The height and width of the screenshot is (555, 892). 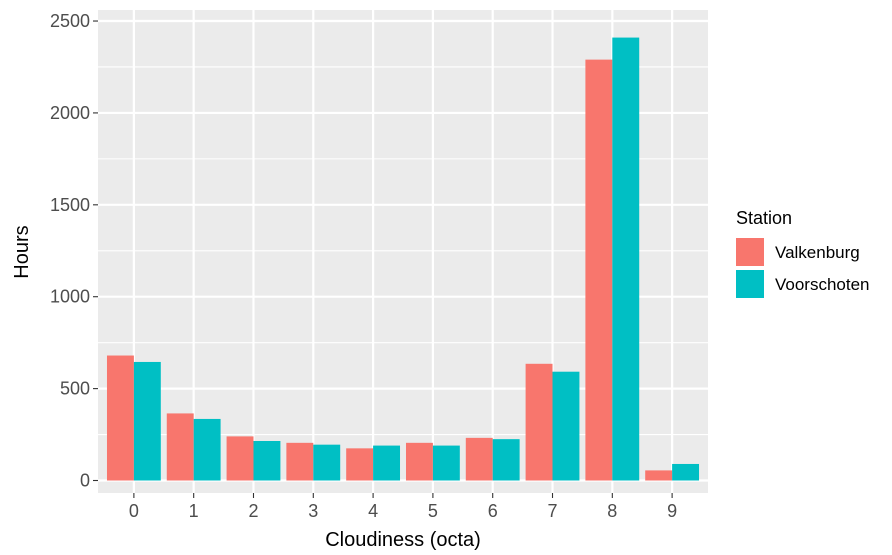 What do you see at coordinates (612, 511) in the screenshot?
I see `x-tick-label: 8` at bounding box center [612, 511].